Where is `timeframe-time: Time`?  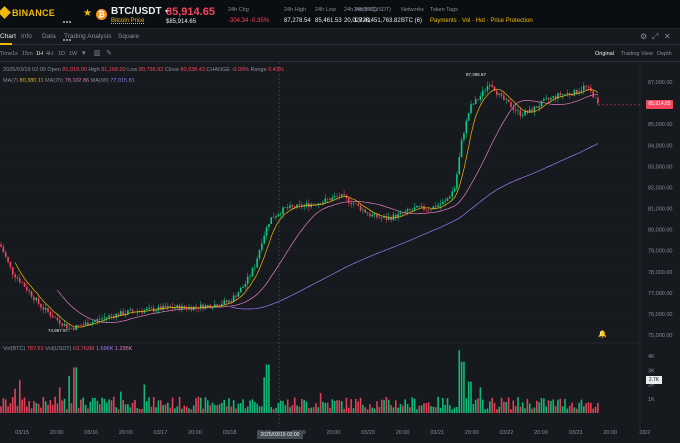 timeframe-time: Time is located at coordinates (6, 54).